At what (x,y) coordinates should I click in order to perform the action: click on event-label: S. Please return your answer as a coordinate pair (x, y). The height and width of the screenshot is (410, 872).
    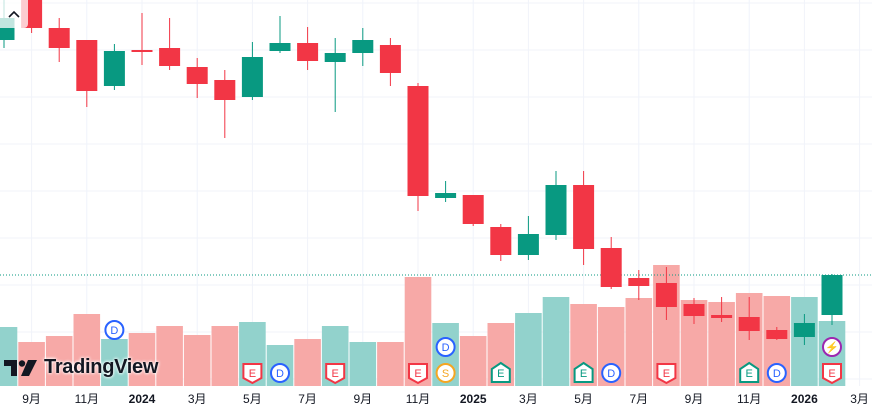
    Looking at the image, I should click on (445, 374).